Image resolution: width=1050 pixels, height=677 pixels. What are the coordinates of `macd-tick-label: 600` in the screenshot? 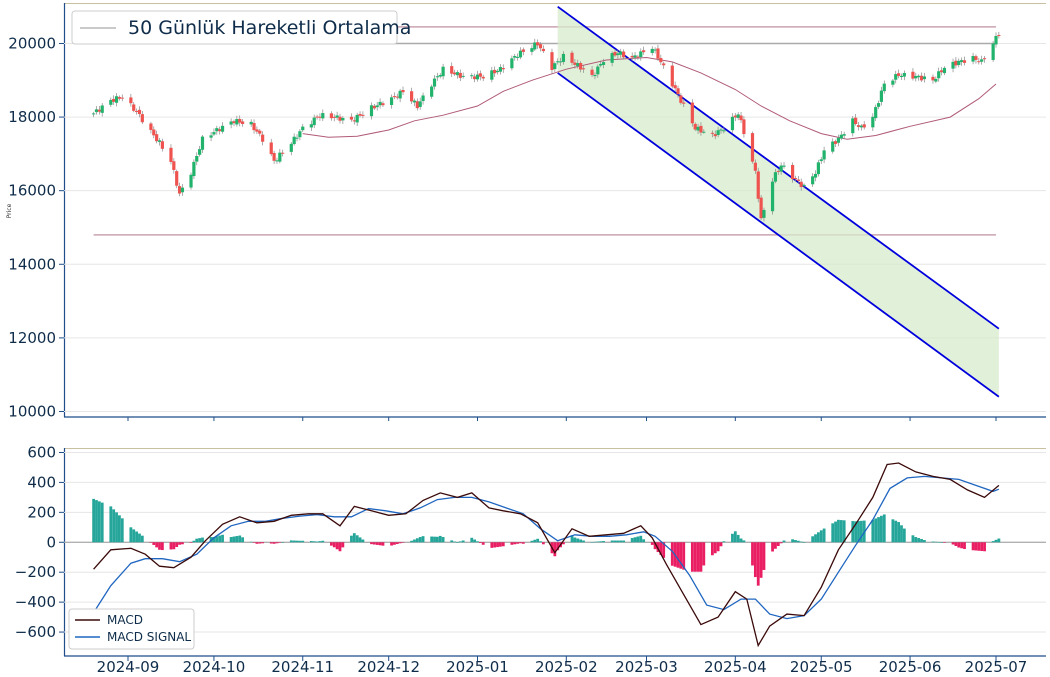 It's located at (41, 452).